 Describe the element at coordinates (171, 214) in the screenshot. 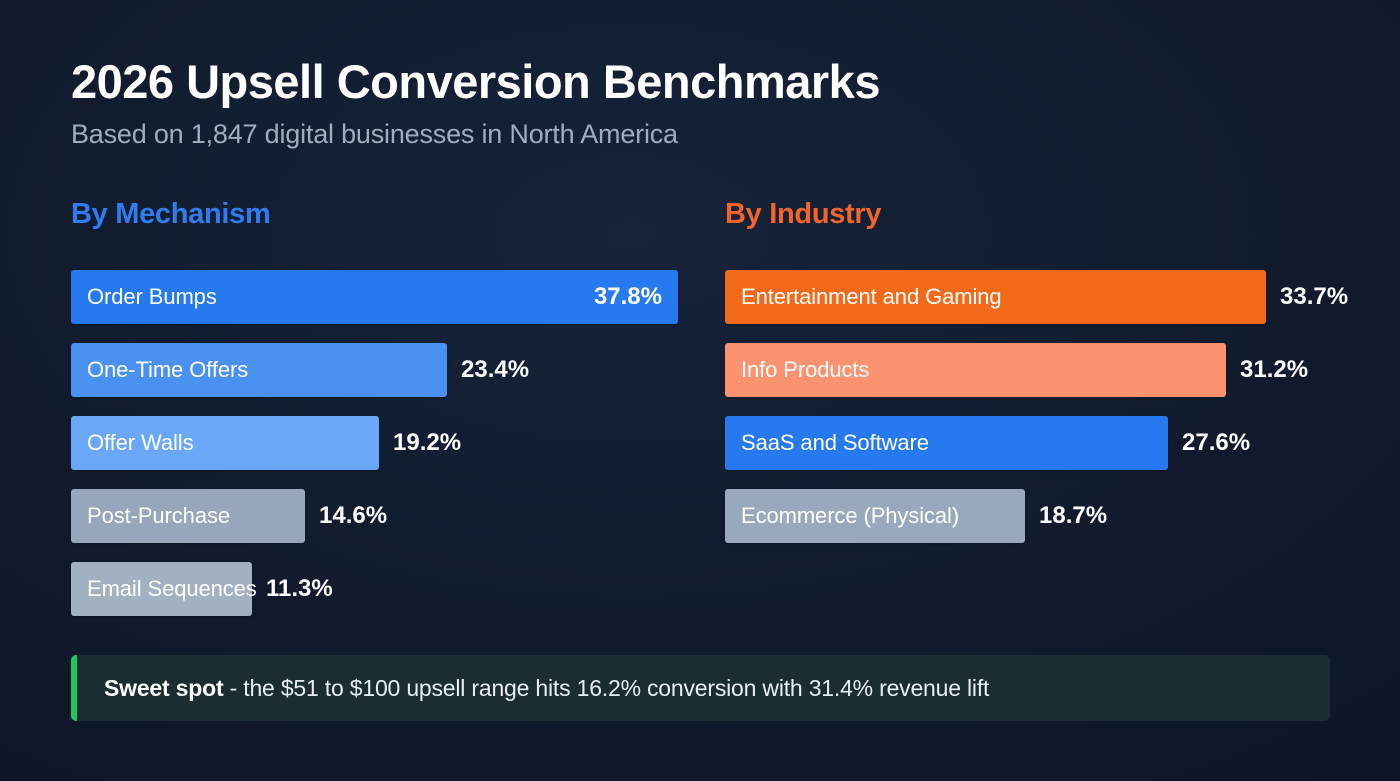

I see `section-heading-mechanism: By Mechanism` at that location.